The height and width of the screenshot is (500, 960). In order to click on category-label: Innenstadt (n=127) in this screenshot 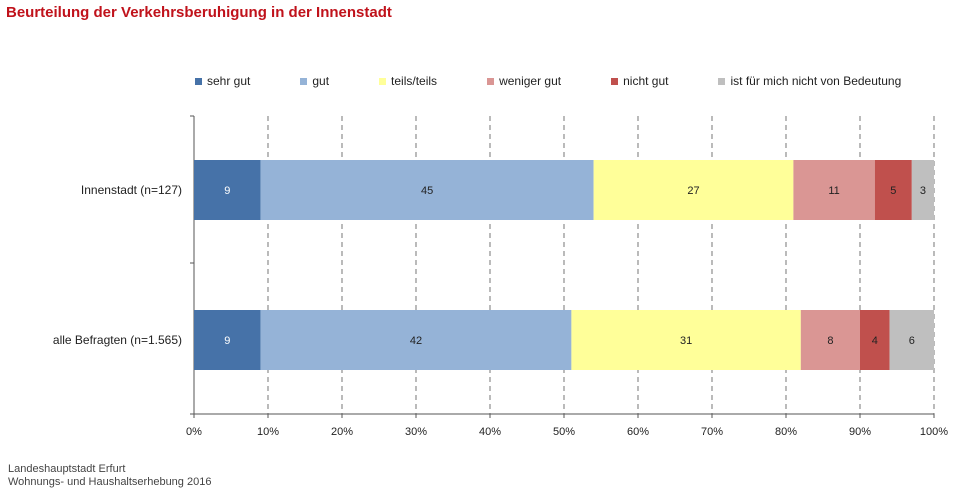, I will do `click(131, 190)`.